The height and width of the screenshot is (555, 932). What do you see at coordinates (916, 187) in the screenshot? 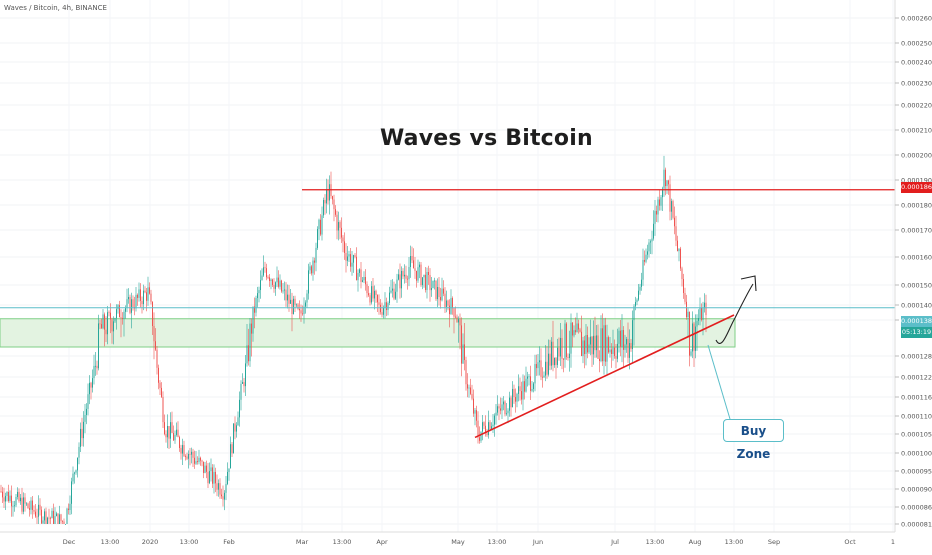
I see `resistance-price-tag: 0.0001861` at bounding box center [916, 187].